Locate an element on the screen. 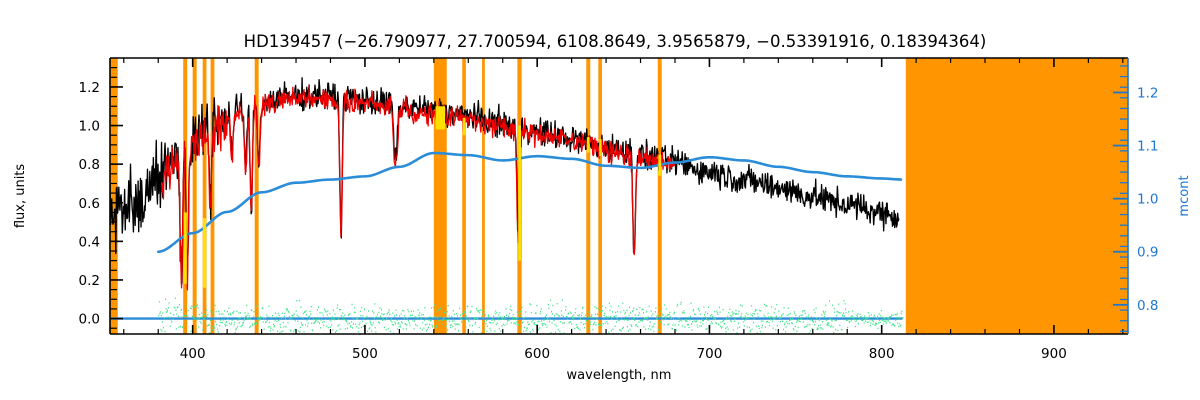 Image resolution: width=1200 pixels, height=400 pixels. x-tick-label: 900 is located at coordinates (1054, 354).